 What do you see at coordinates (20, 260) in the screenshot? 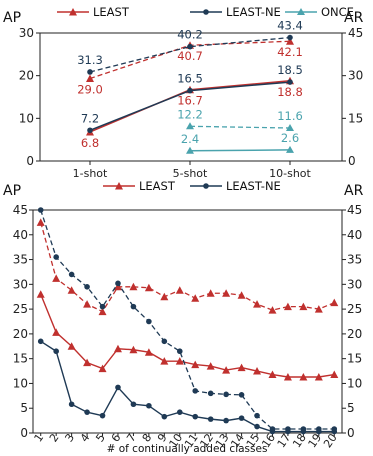
I see `bottom-ytick-label-35: 35` at bounding box center [20, 260].